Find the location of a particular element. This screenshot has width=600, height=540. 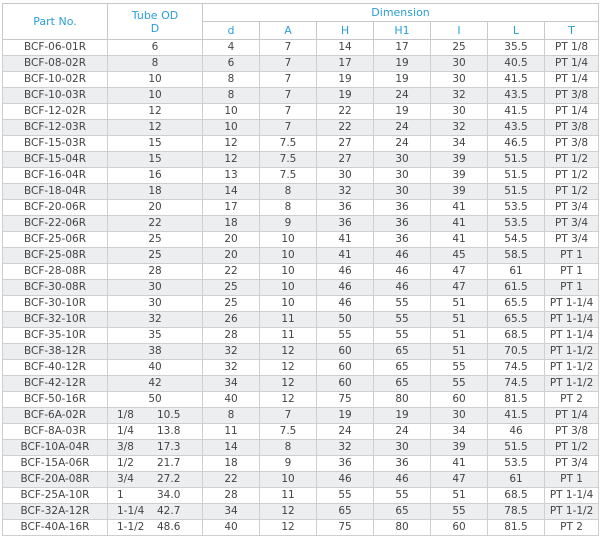

cell: 68.5 is located at coordinates (516, 335).